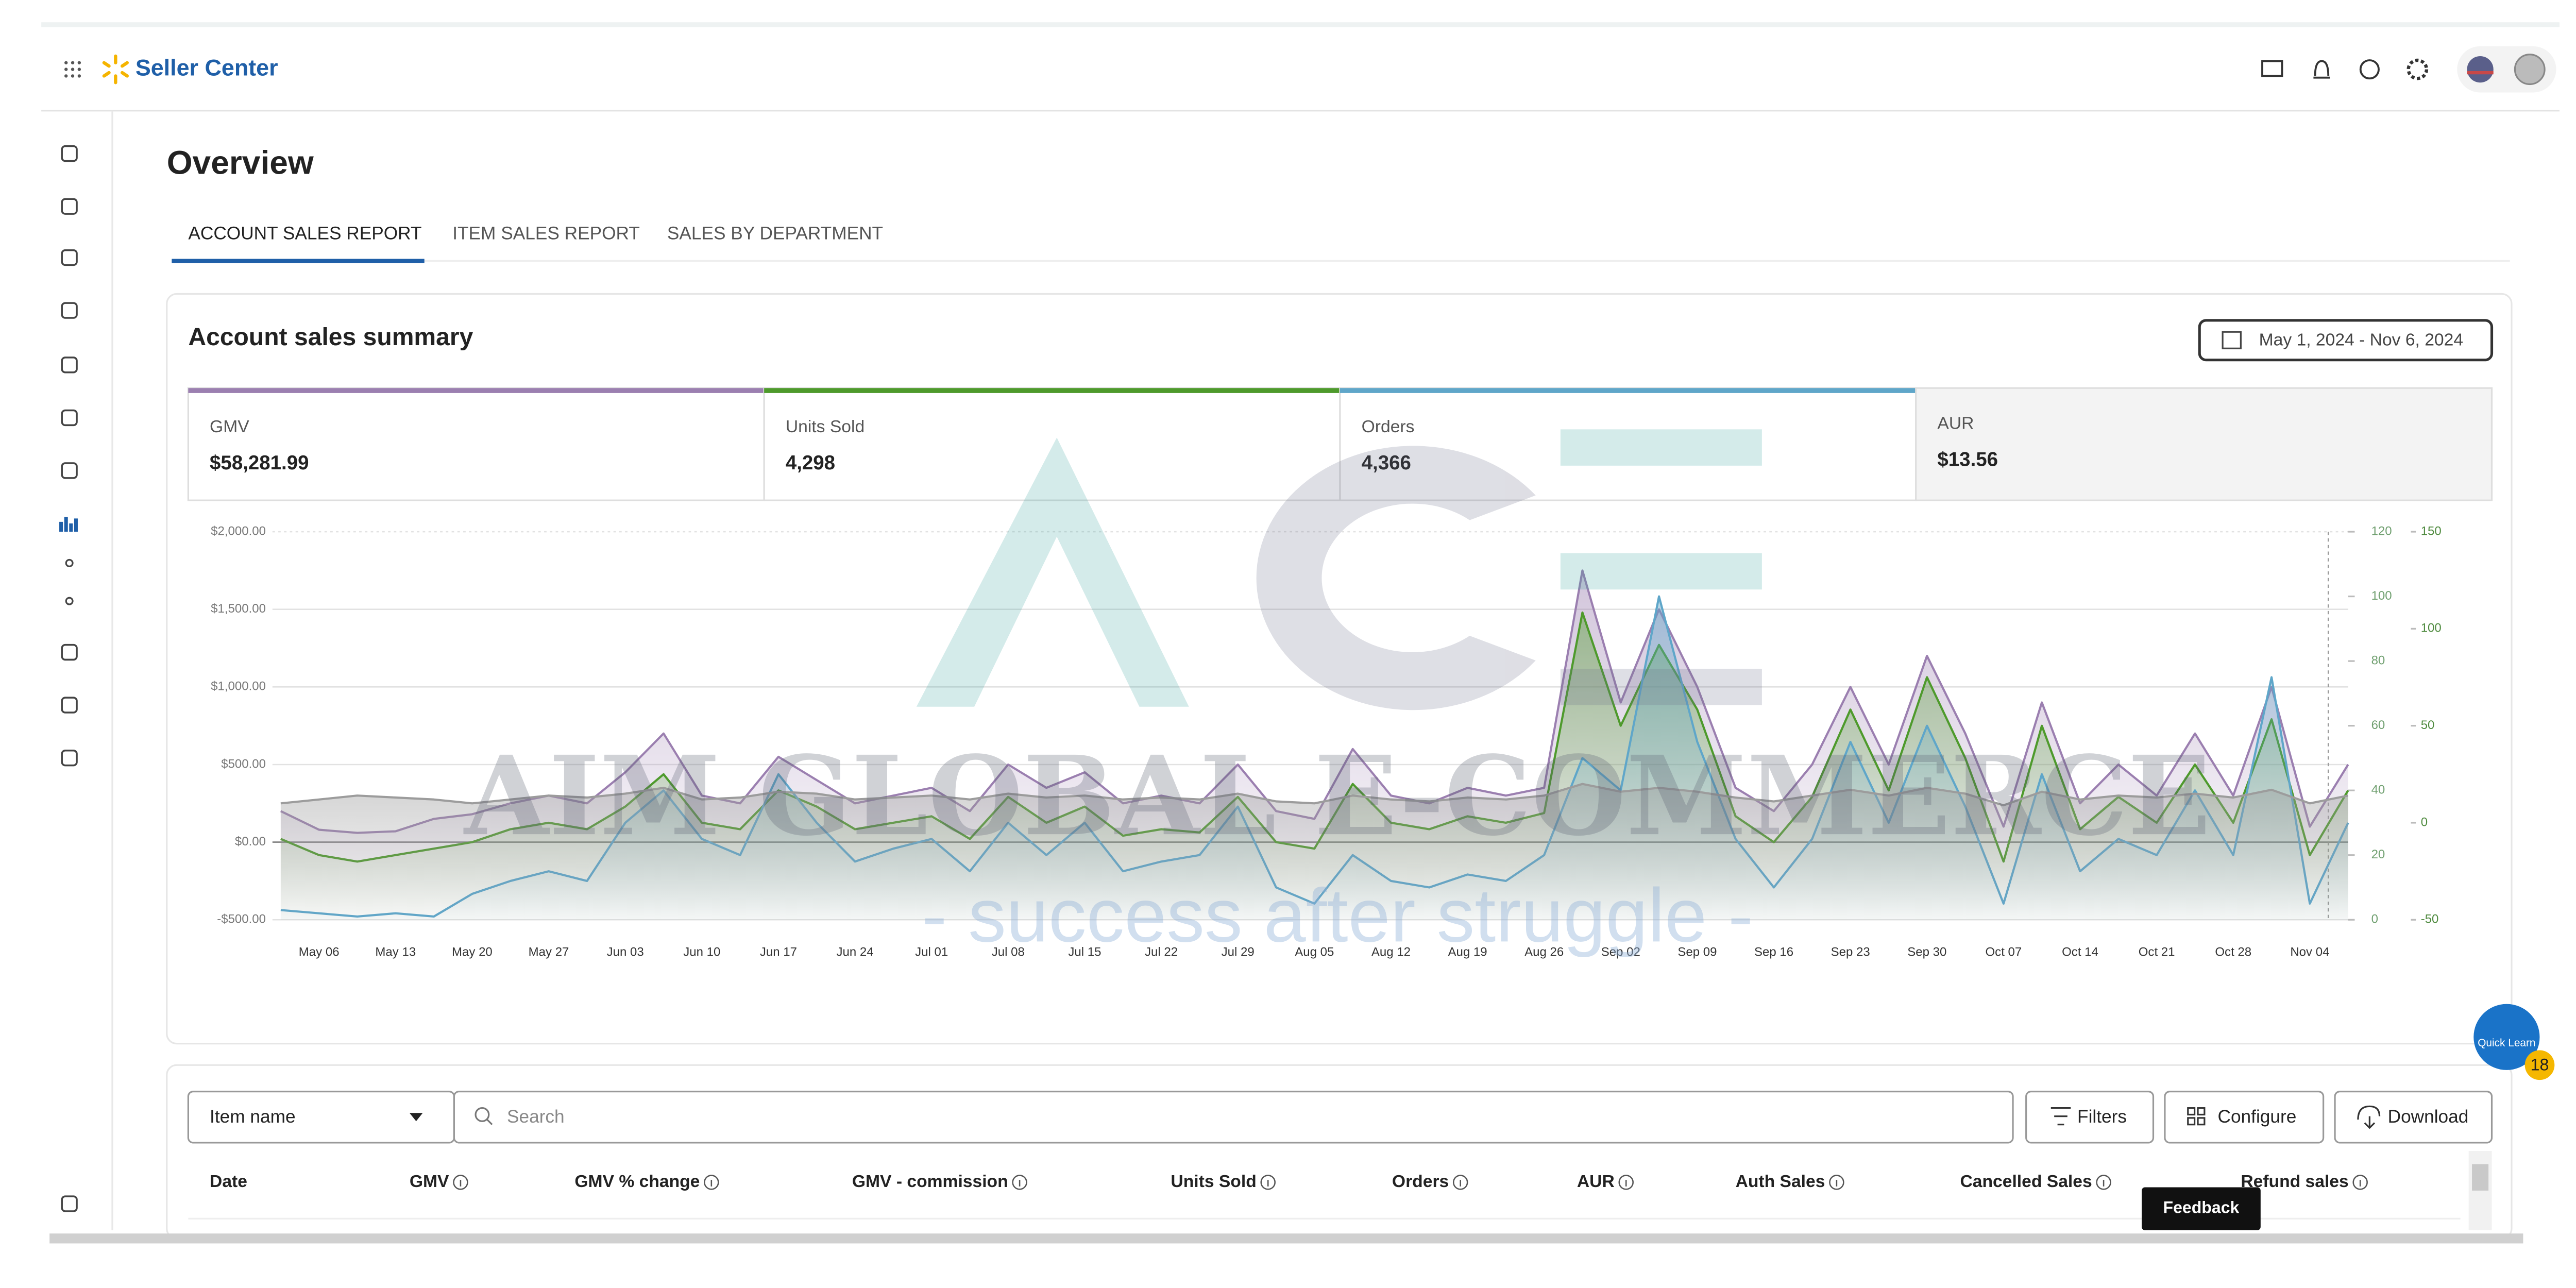 This screenshot has width=2576, height=1288. I want to click on kpi-label: Orders, so click(1388, 426).